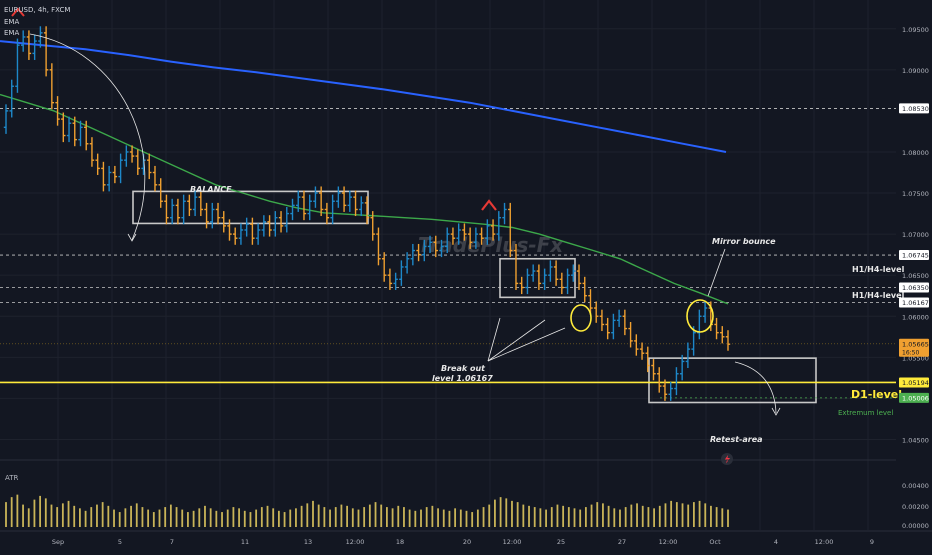 Image resolution: width=932 pixels, height=555 pixels. What do you see at coordinates (58, 542) in the screenshot?
I see `time-axis-label: Sep` at bounding box center [58, 542].